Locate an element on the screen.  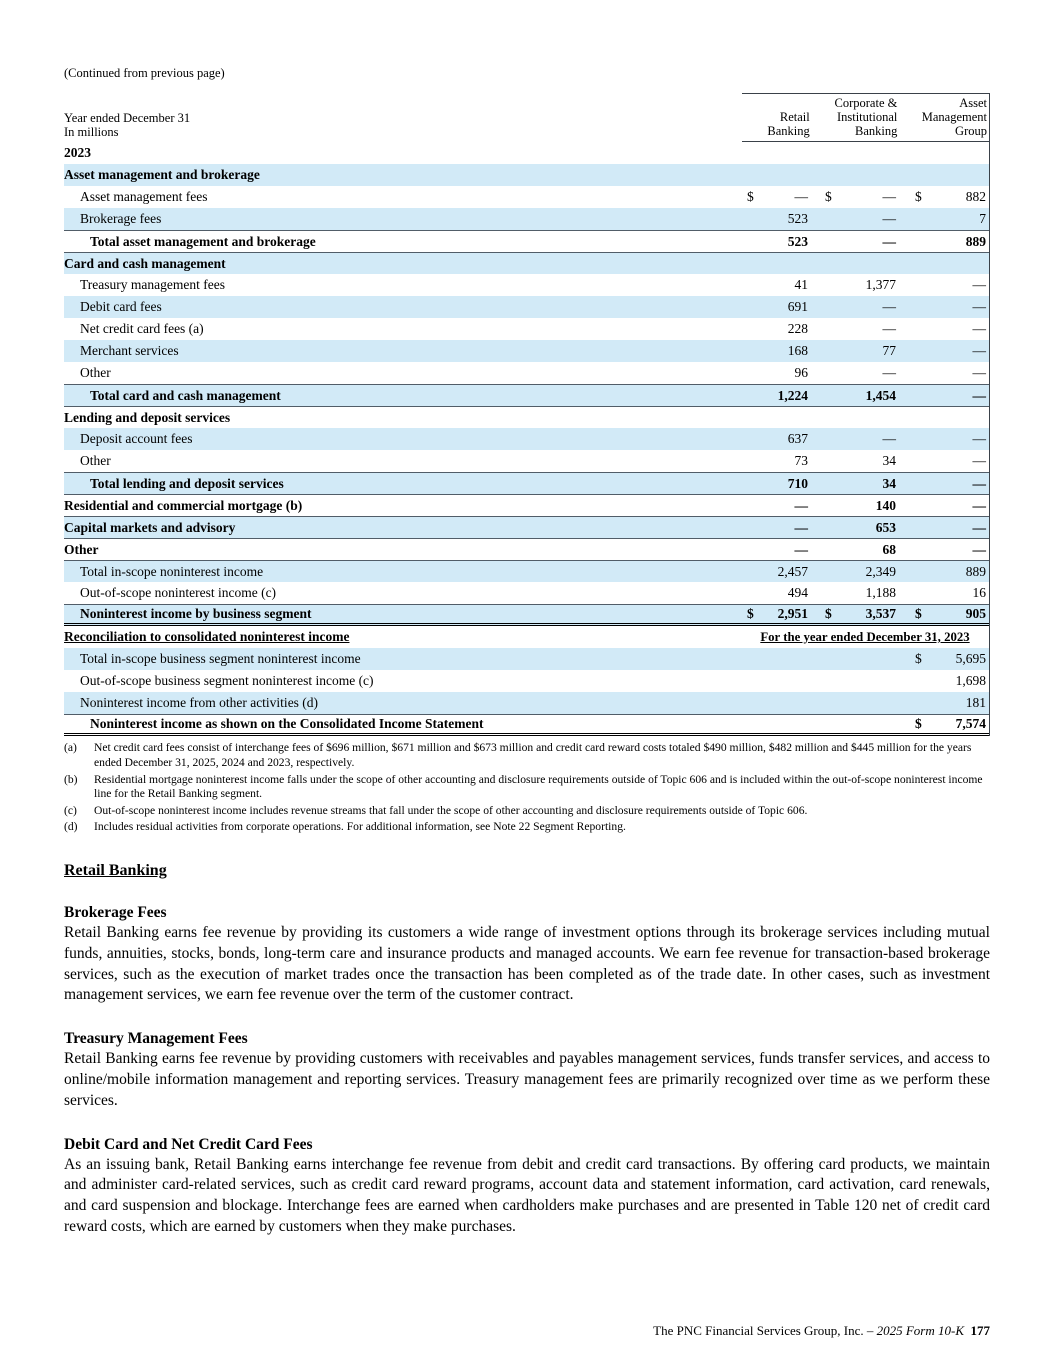
row-label: Card and cash management is located at coordinates (145, 263).